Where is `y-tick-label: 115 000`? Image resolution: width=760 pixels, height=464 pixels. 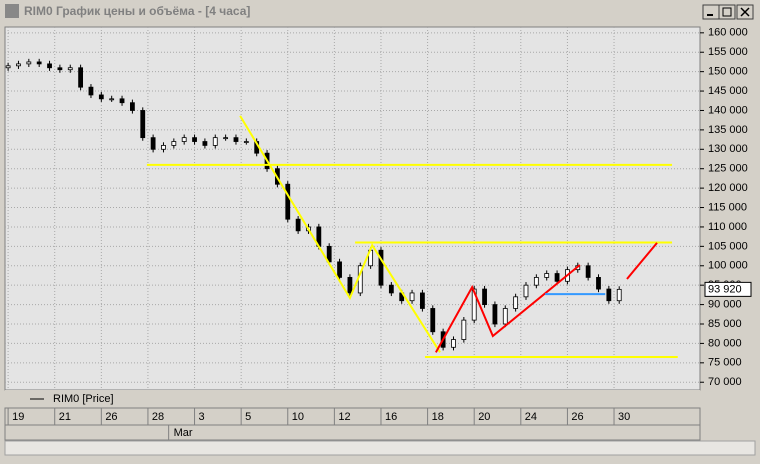 y-tick-label: 115 000 is located at coordinates (727, 207).